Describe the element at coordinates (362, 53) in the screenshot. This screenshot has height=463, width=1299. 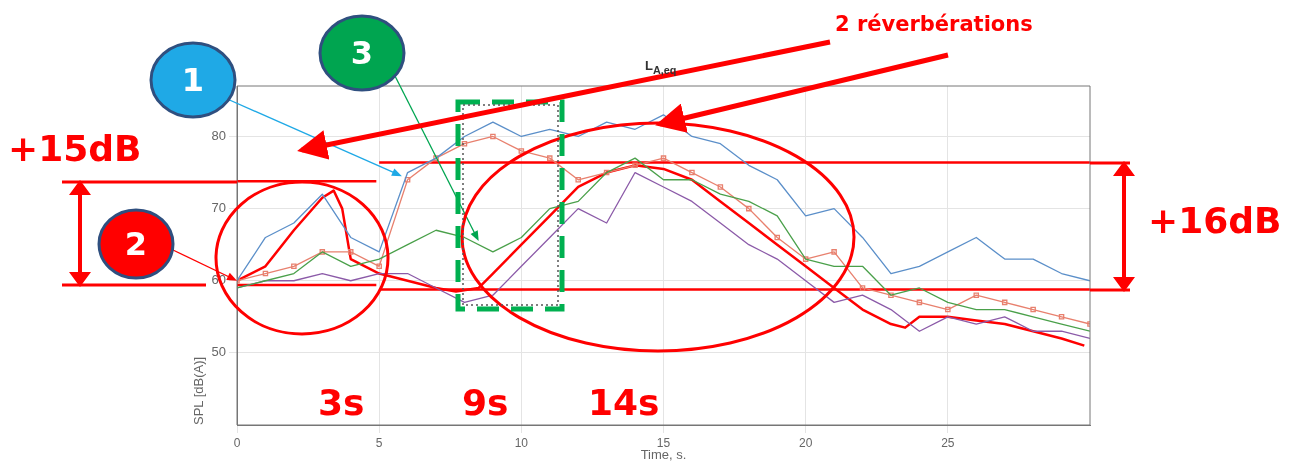
I see `annotation: 3` at that location.